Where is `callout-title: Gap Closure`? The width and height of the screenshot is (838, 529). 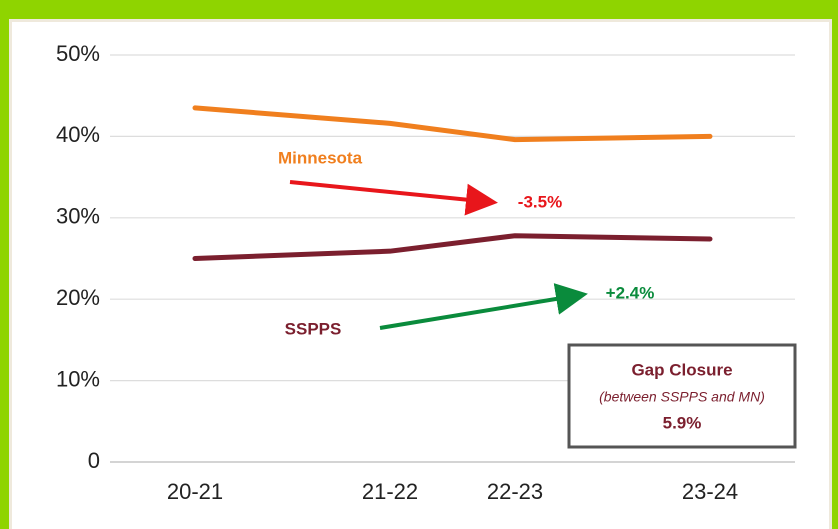
callout-title: Gap Closure is located at coordinates (681, 369).